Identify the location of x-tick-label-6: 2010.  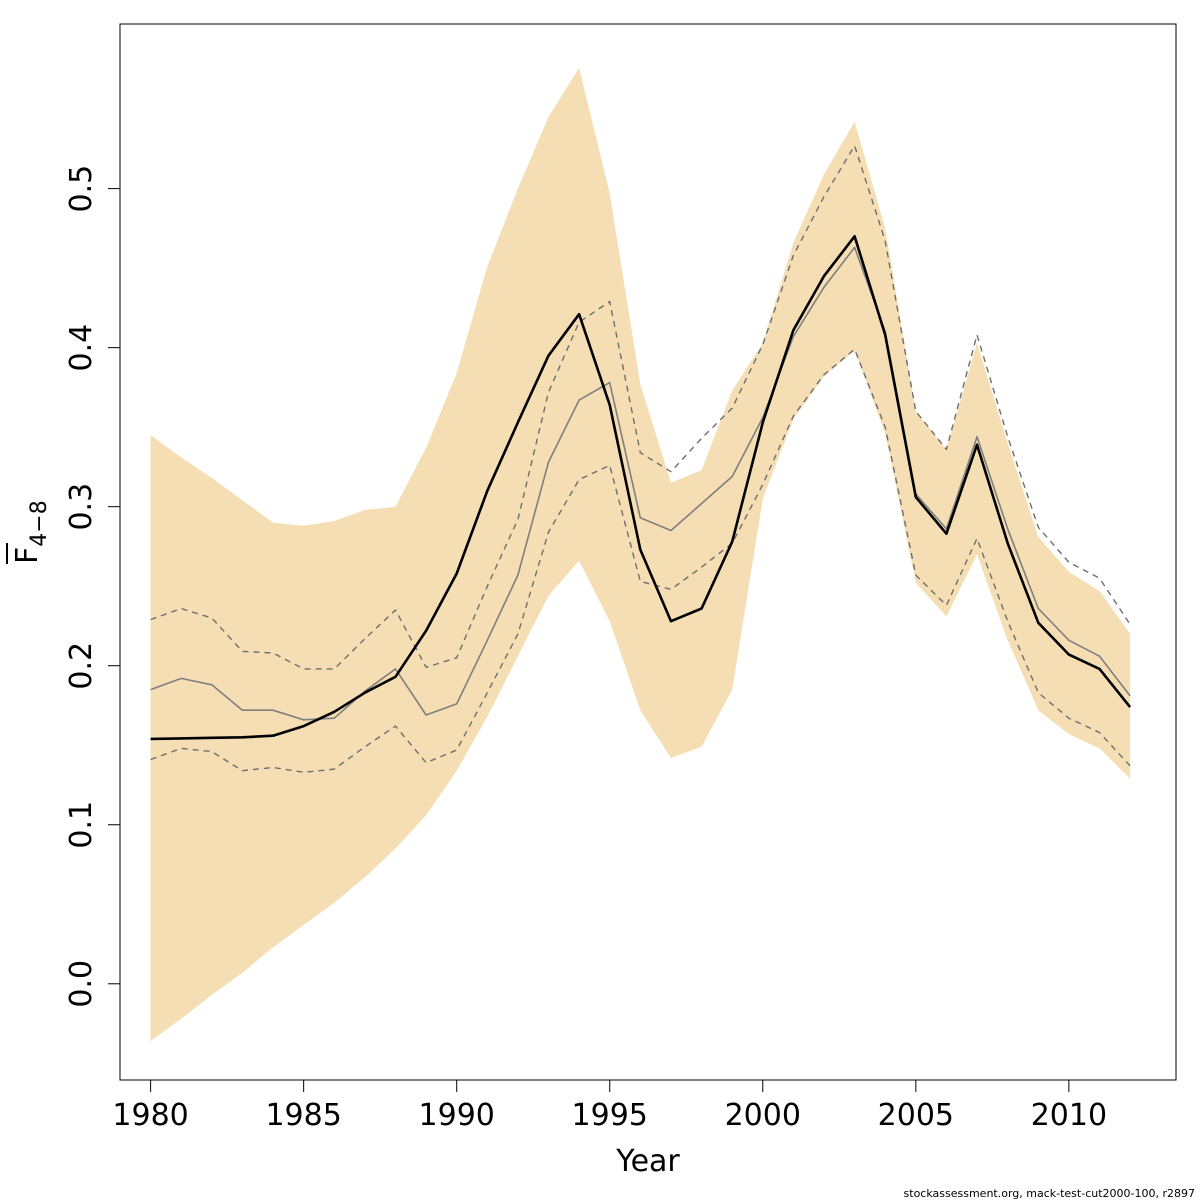
(1069, 1115).